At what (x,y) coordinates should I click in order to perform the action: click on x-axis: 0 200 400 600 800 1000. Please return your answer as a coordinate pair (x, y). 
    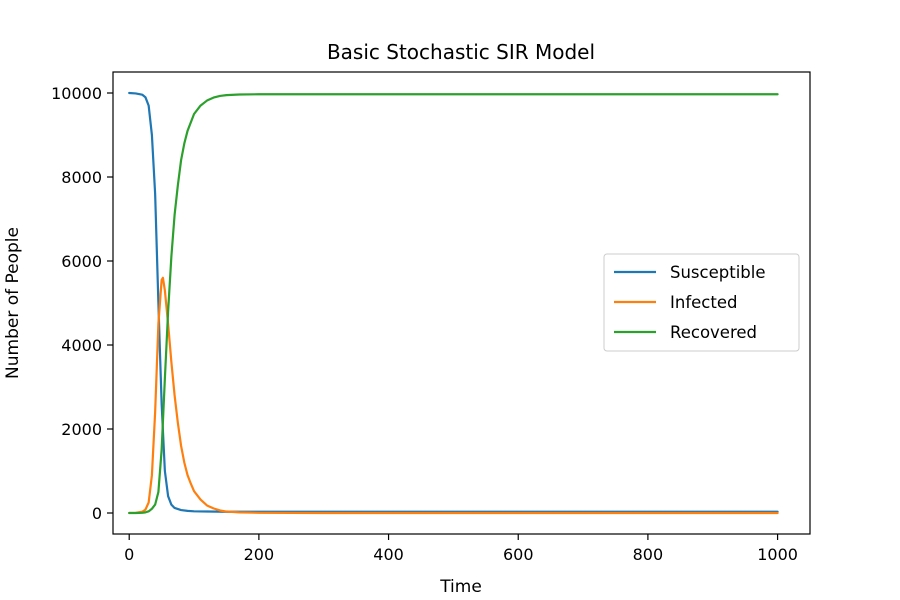
    Looking at the image, I should click on (461, 549).